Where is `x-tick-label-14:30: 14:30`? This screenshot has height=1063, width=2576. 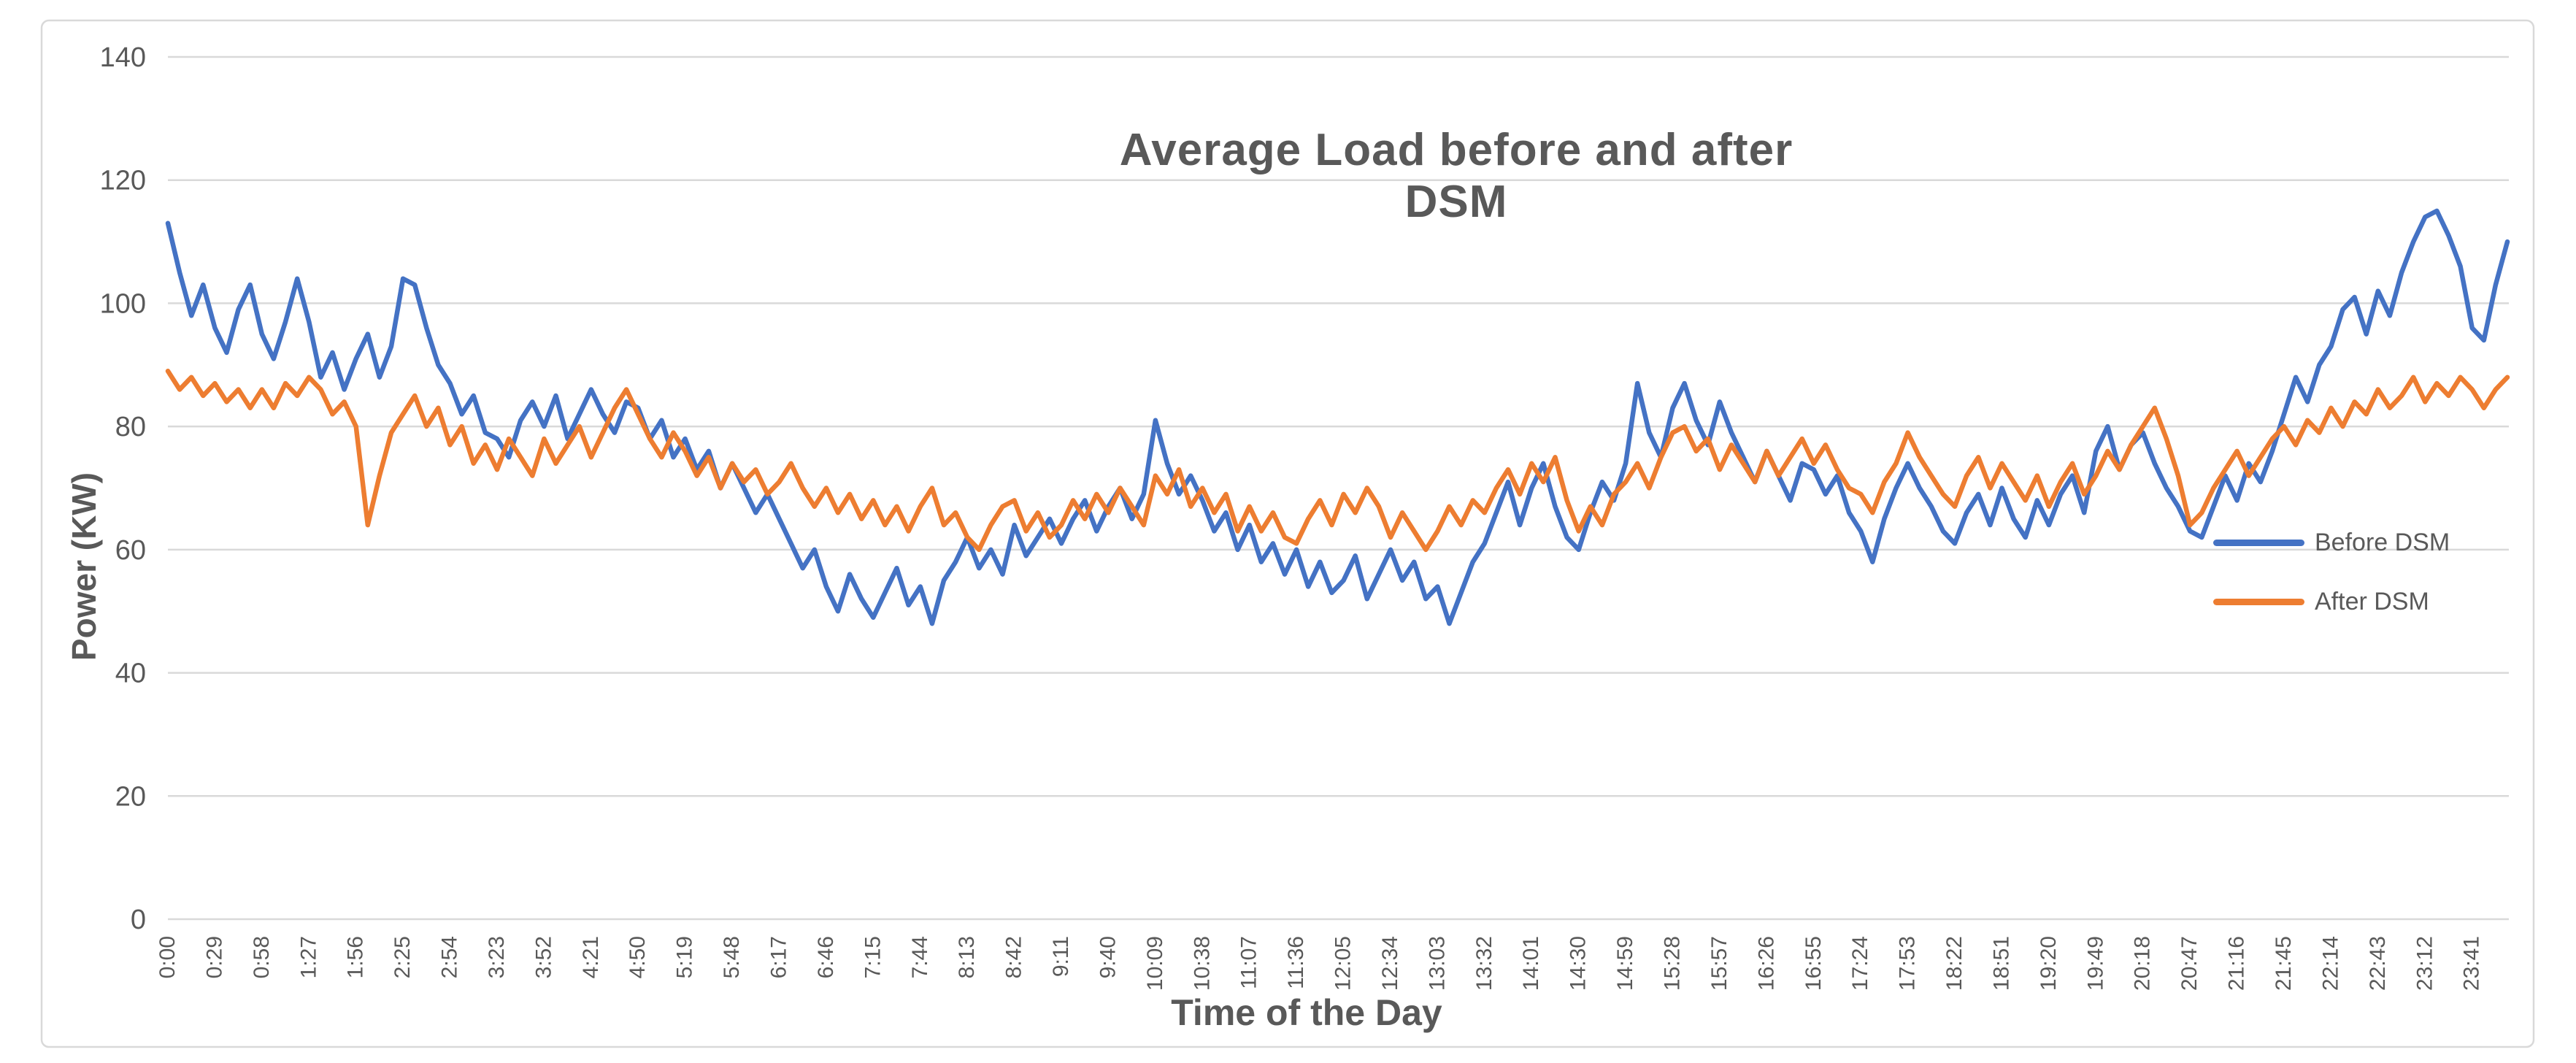
x-tick-label-14:30: 14:30 is located at coordinates (1578, 963).